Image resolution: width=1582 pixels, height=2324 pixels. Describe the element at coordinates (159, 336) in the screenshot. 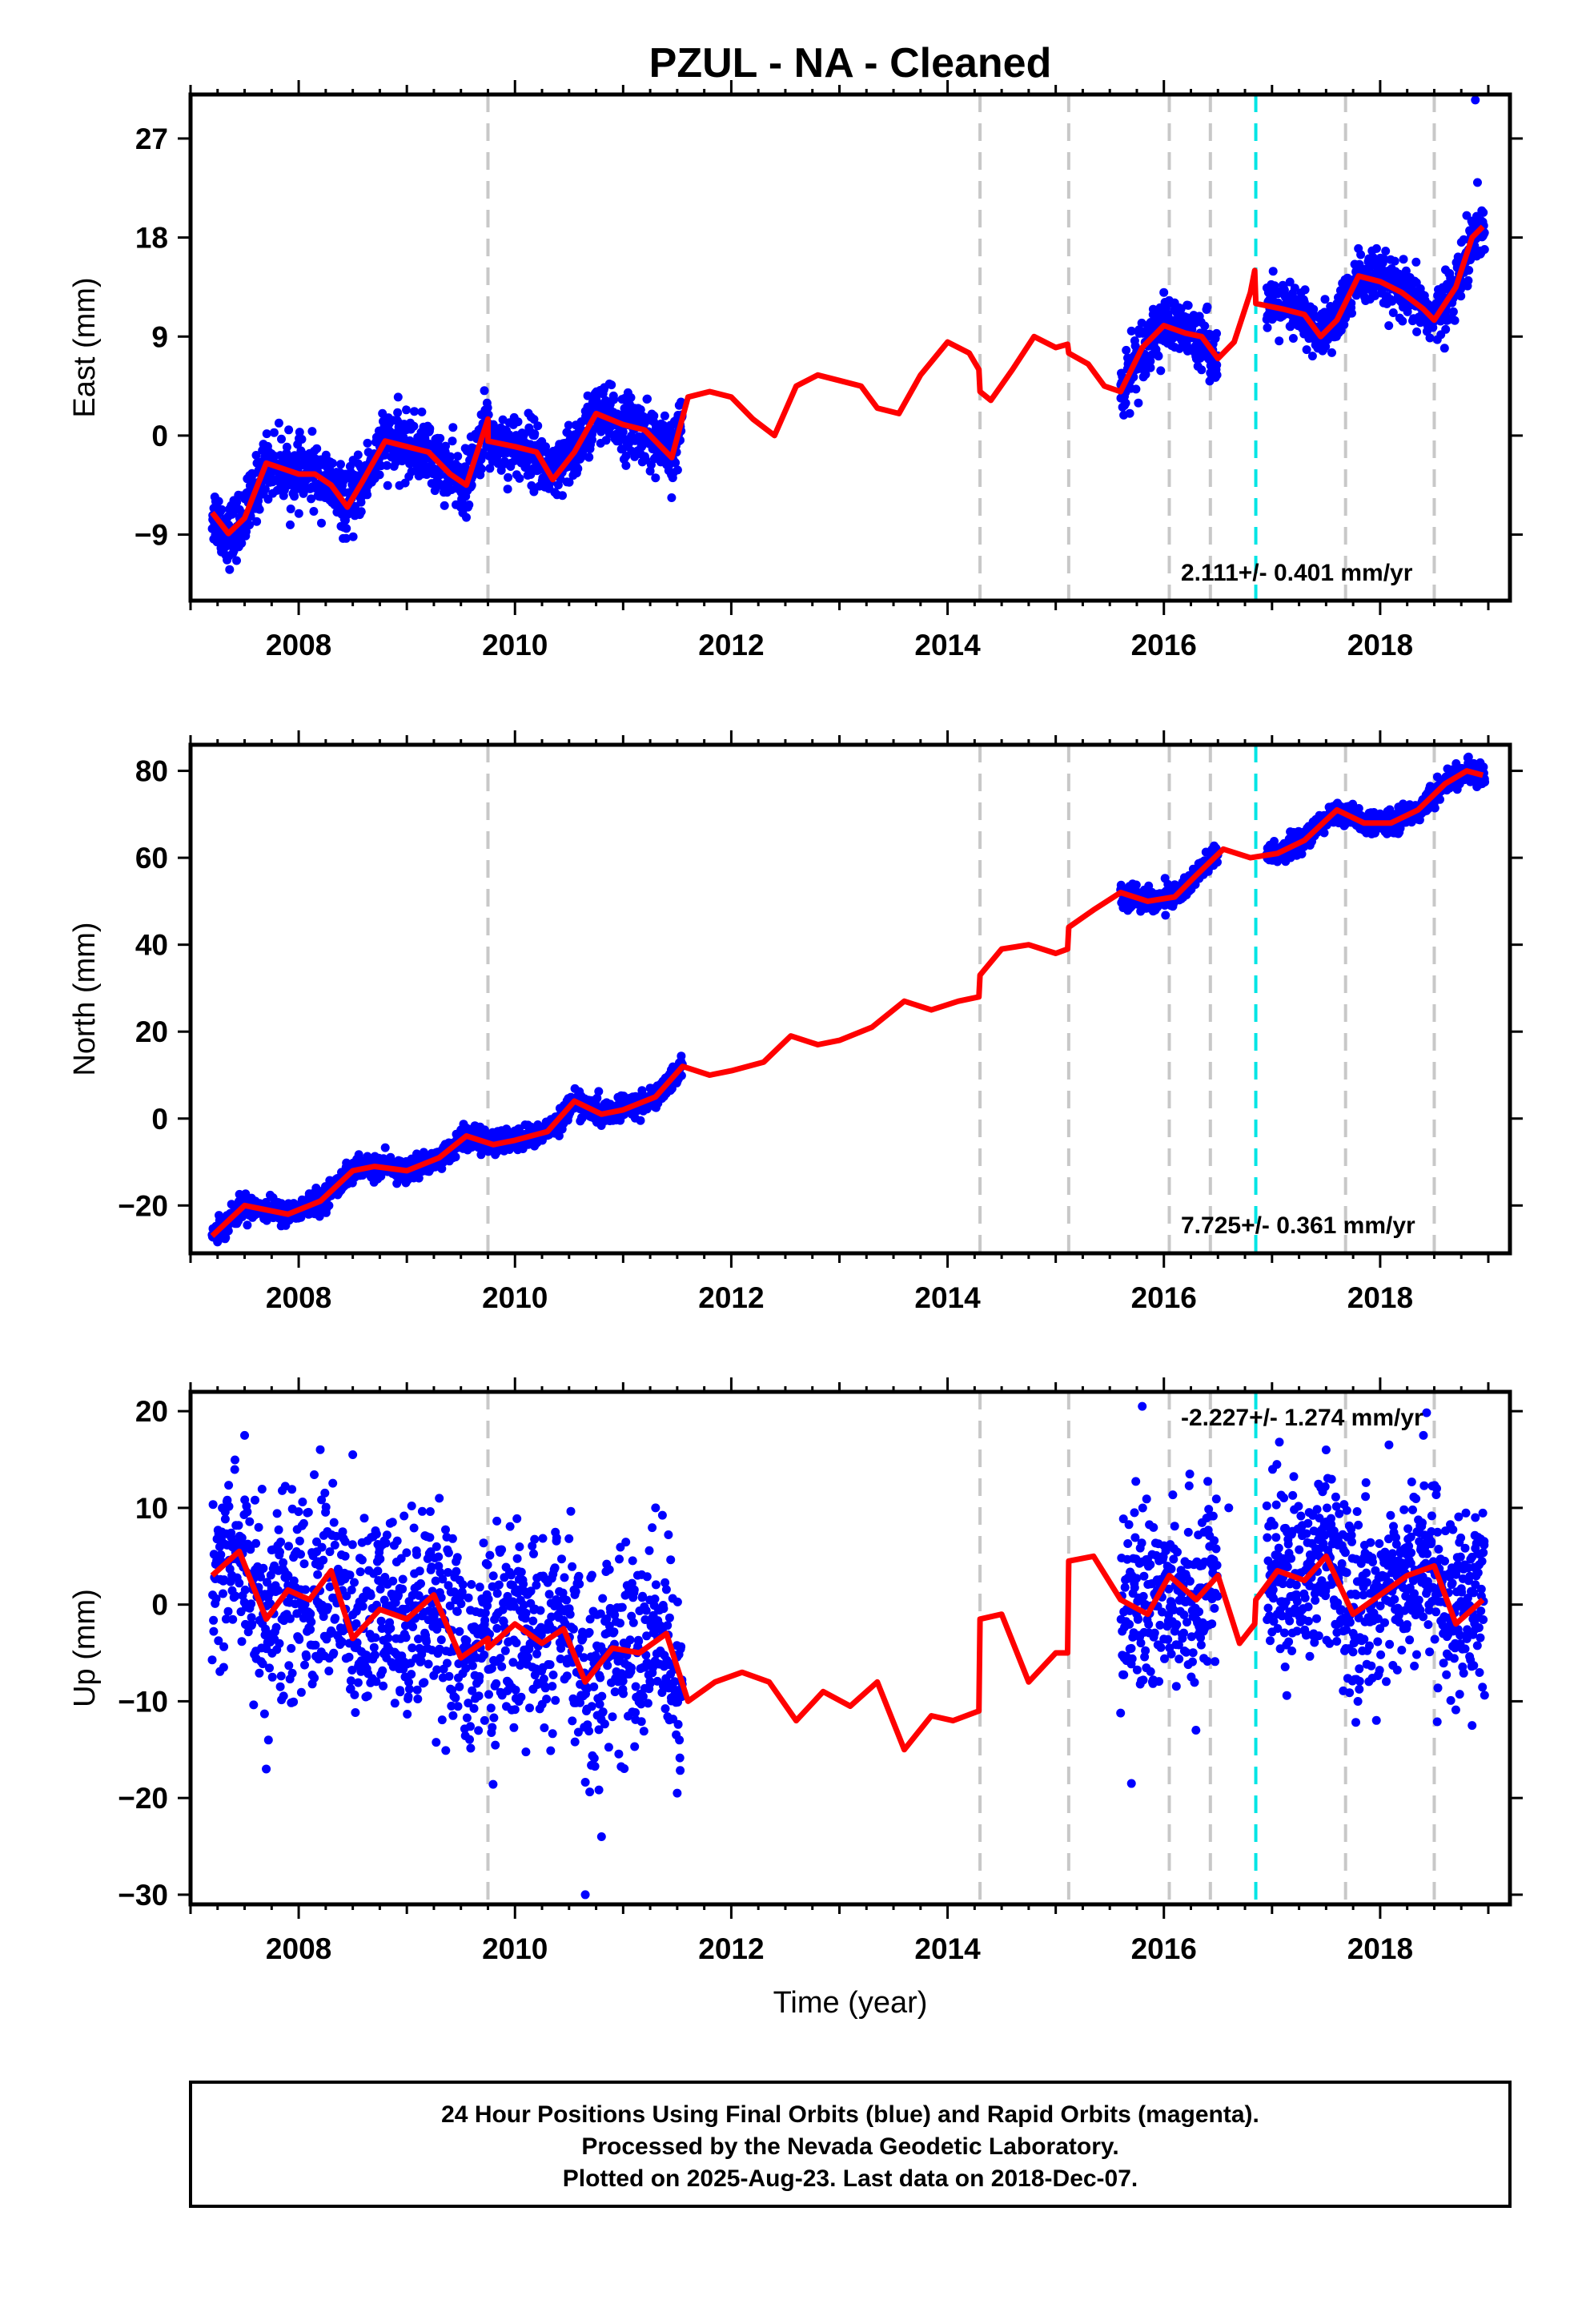

I see `y-tick-label: 9` at that location.